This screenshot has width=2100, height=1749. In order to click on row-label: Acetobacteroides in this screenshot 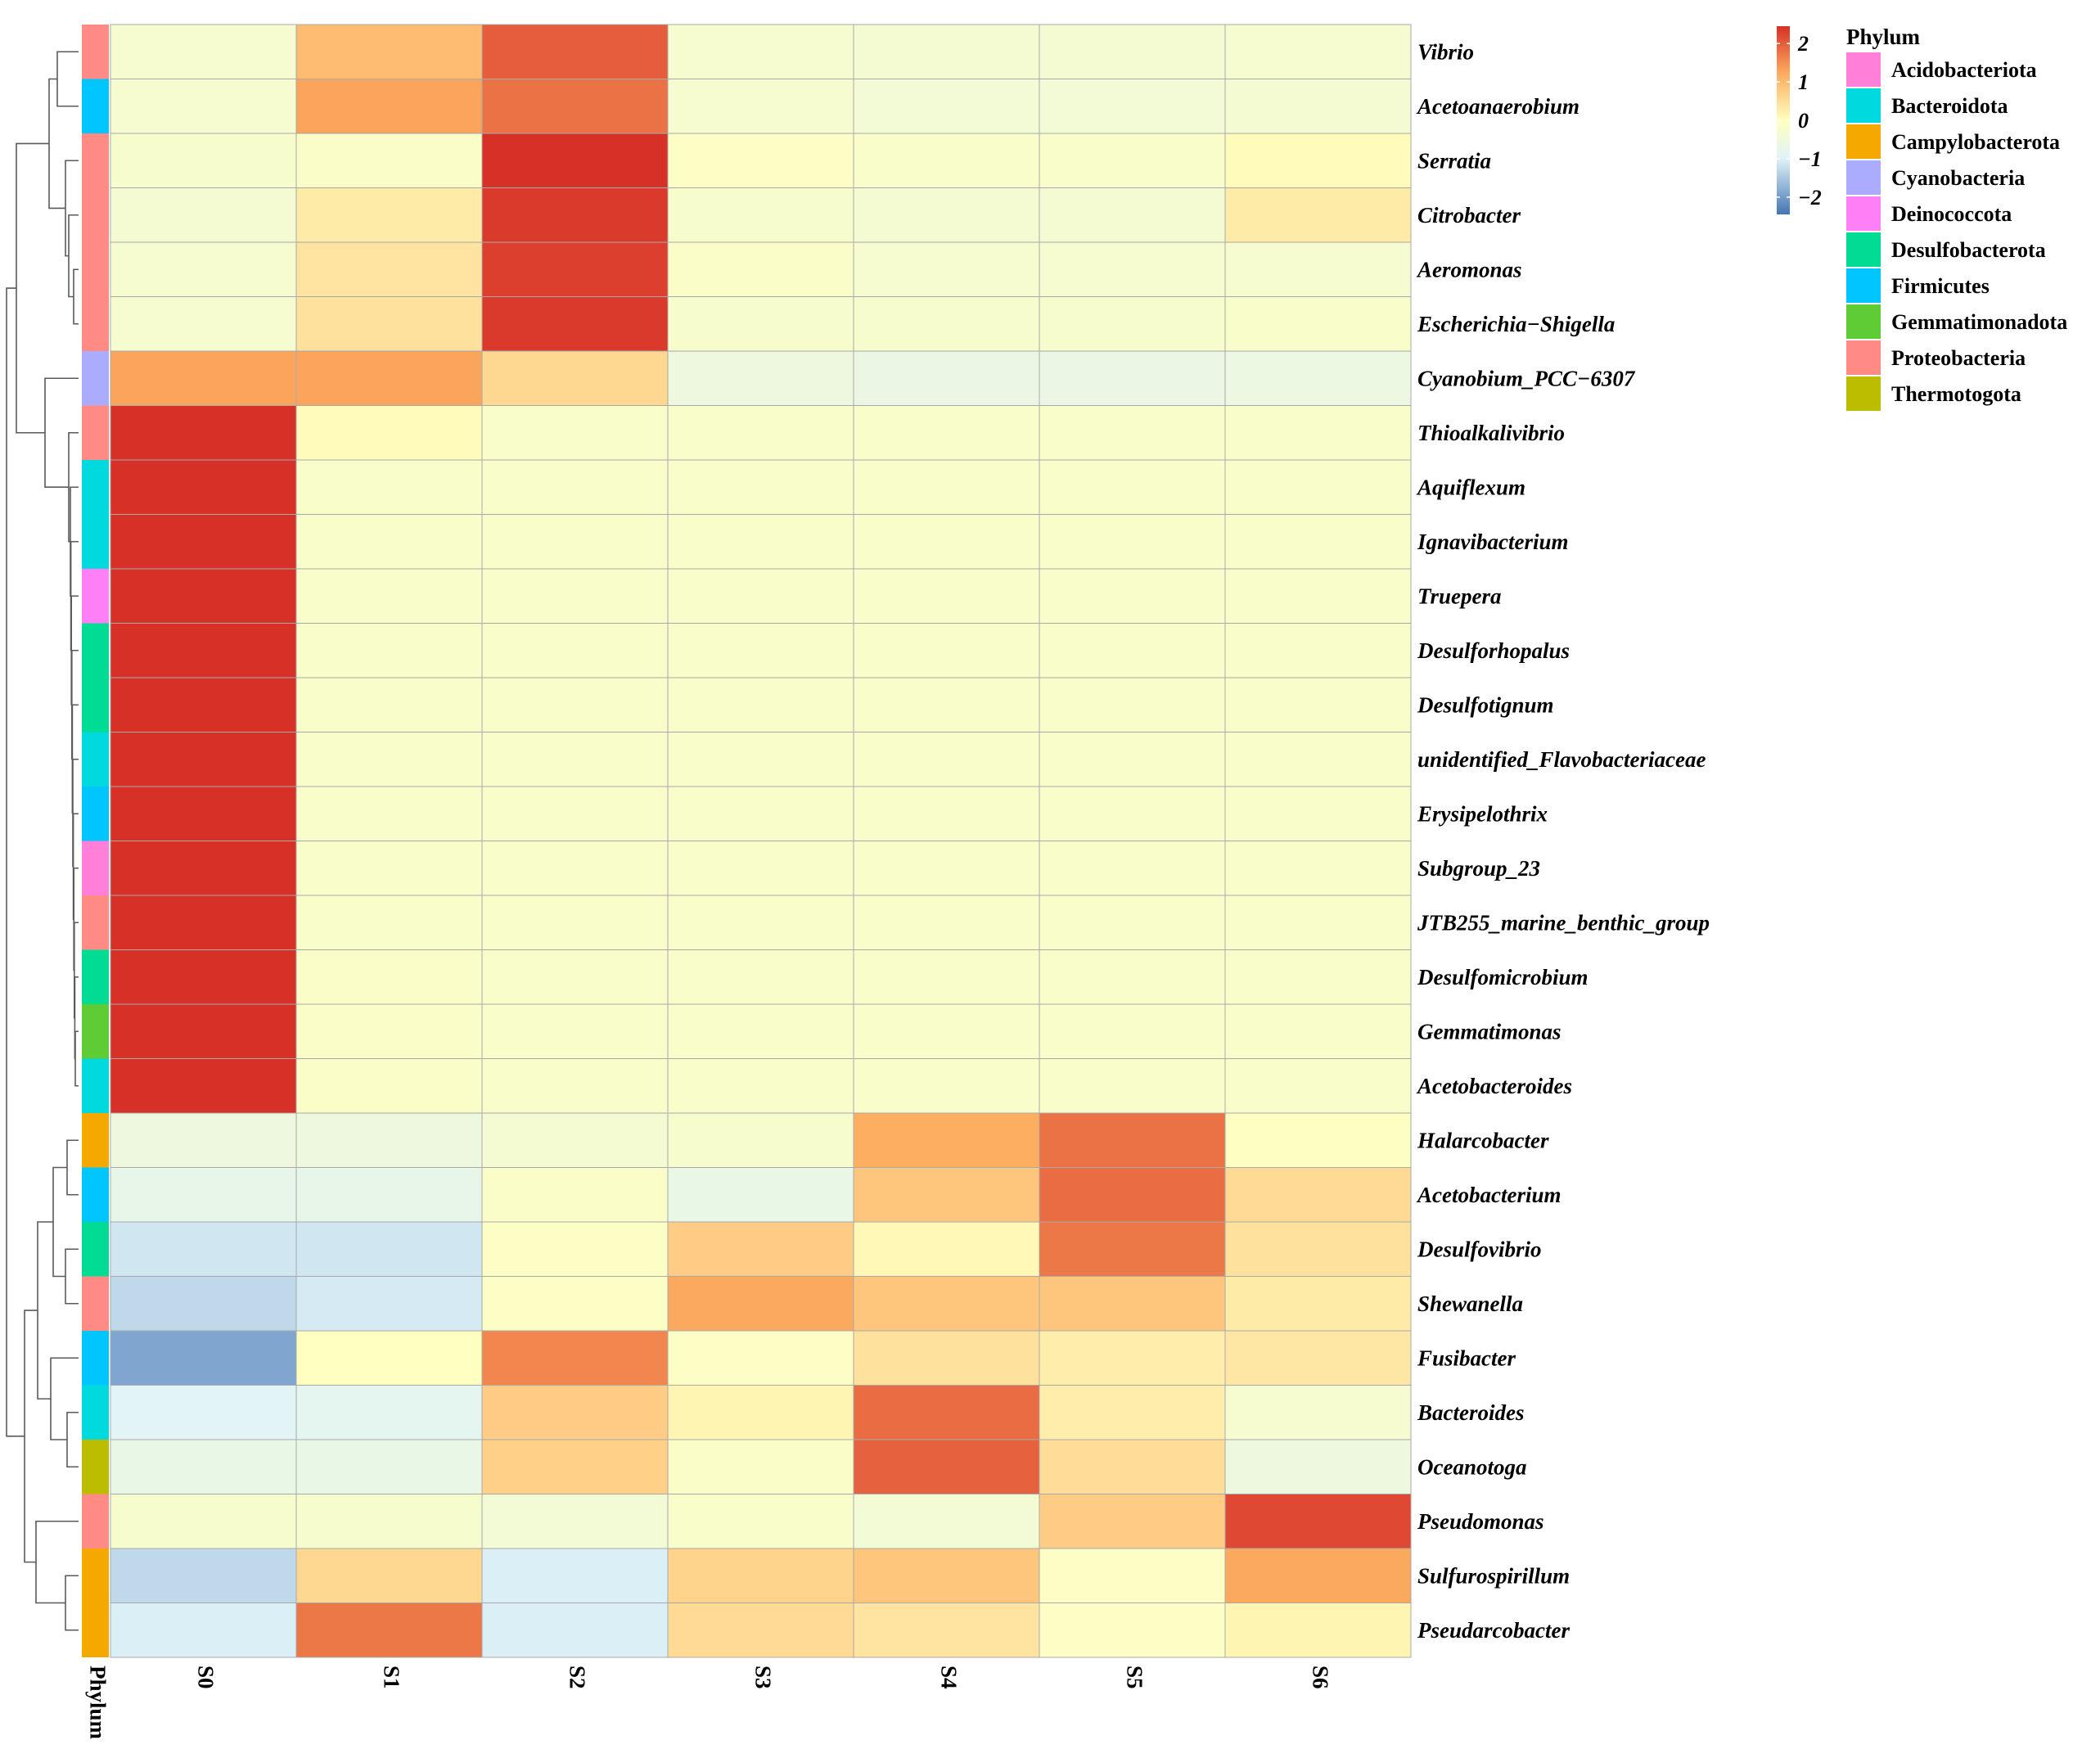, I will do `click(1494, 1086)`.